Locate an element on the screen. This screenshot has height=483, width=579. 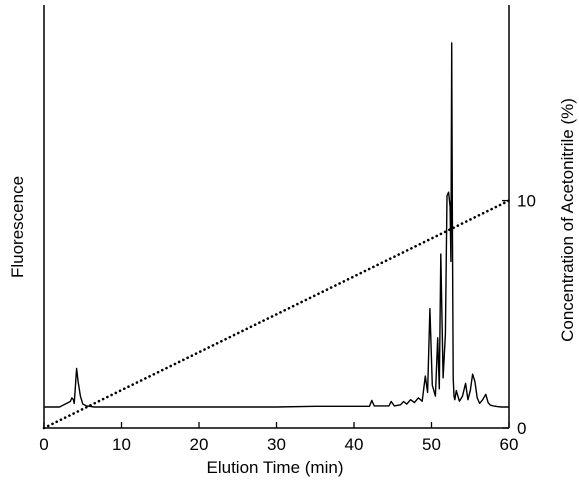
x-axis-title: Elution Time (min) is located at coordinates (275, 467).